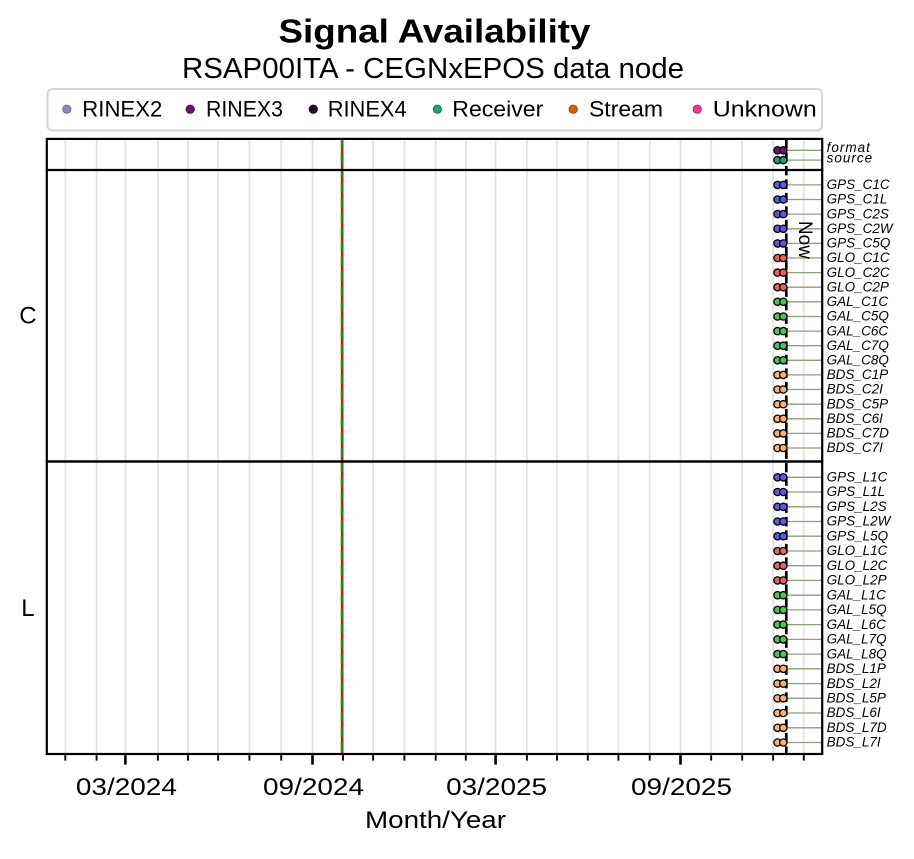 The image size is (914, 859). What do you see at coordinates (857, 639) in the screenshot?
I see `svg-text: GAL_L7Q` at bounding box center [857, 639].